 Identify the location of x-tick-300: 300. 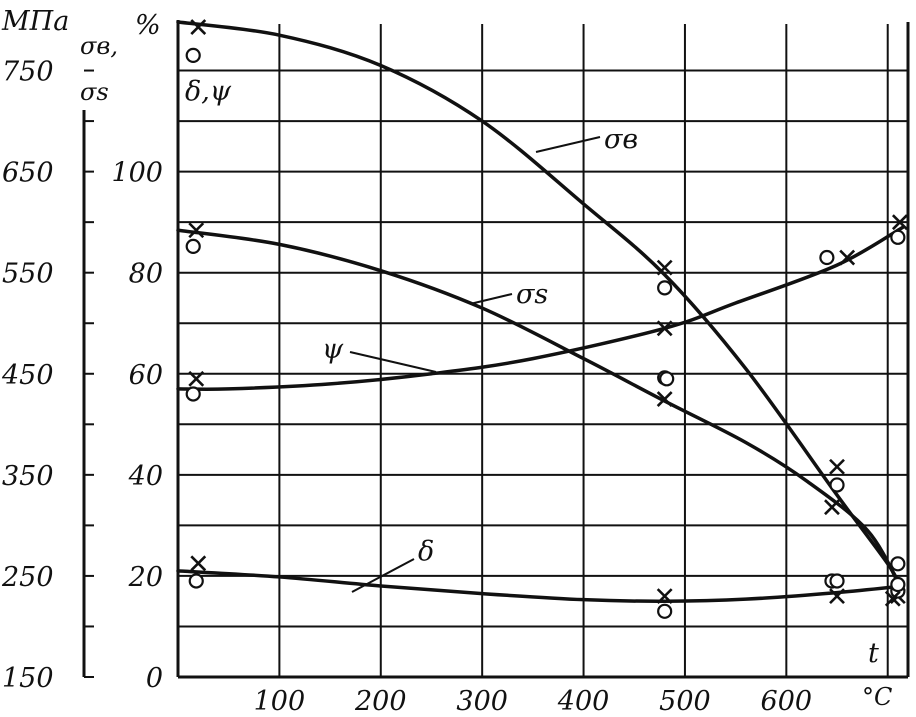
(482, 701).